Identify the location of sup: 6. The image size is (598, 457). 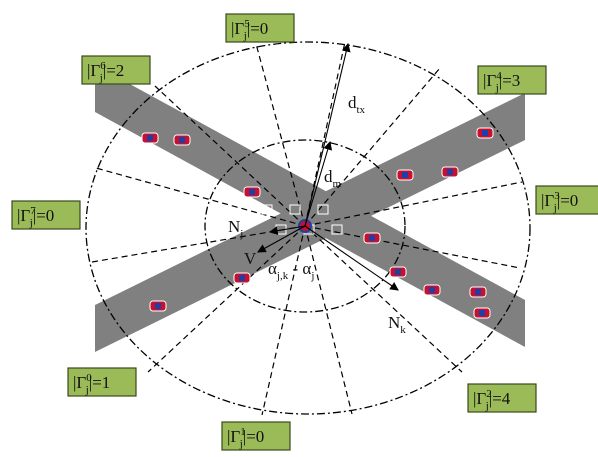
(103, 66).